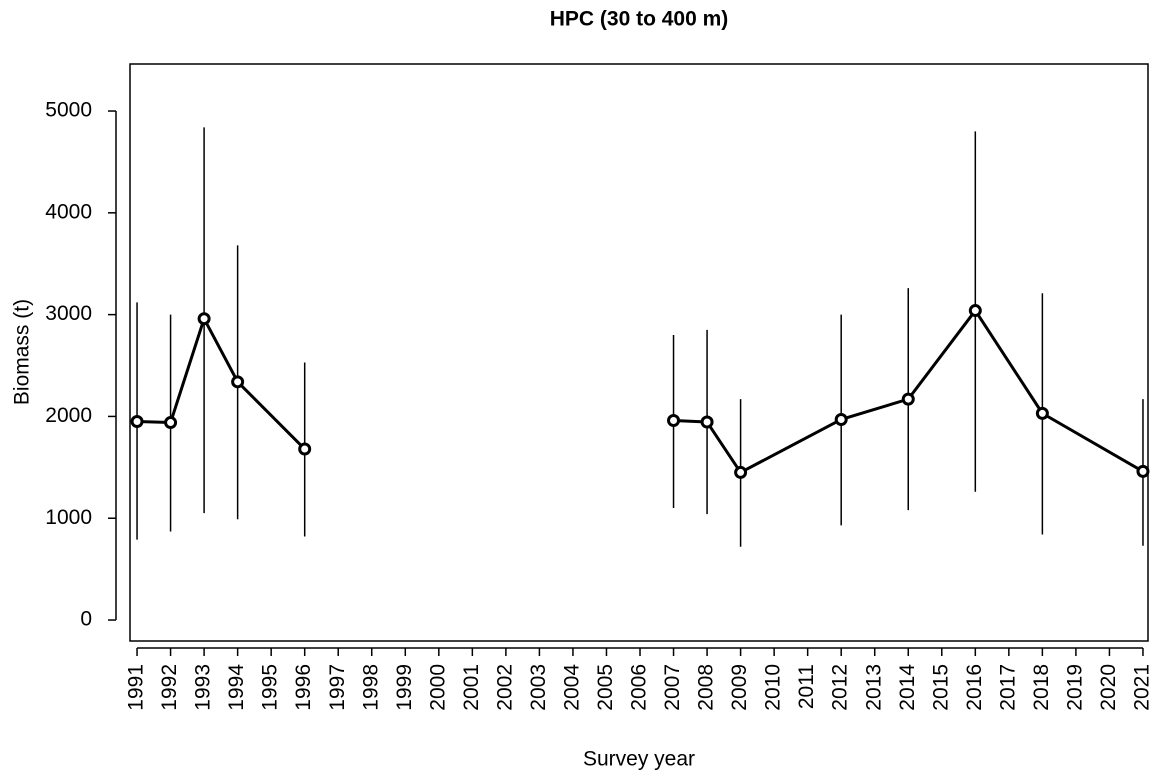  What do you see at coordinates (1041, 687) in the screenshot?
I see `x-tick-label: 2018` at bounding box center [1041, 687].